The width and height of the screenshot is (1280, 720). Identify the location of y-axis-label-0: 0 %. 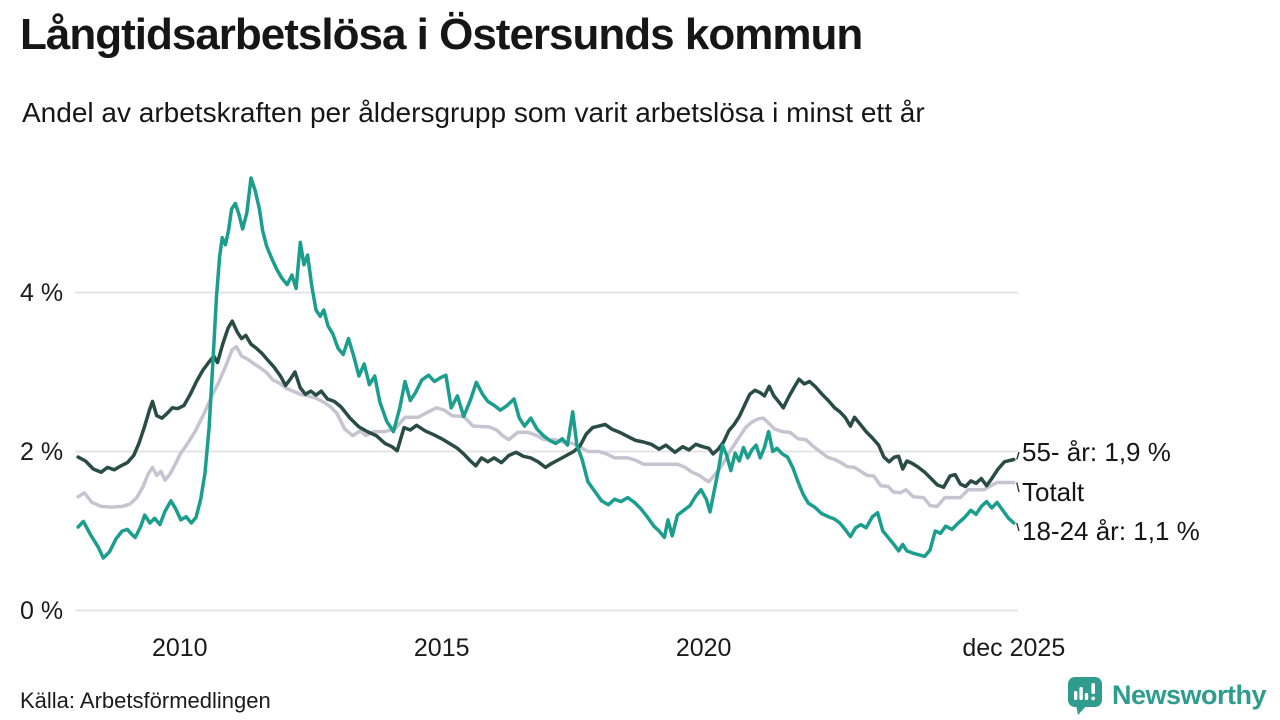
(42, 610).